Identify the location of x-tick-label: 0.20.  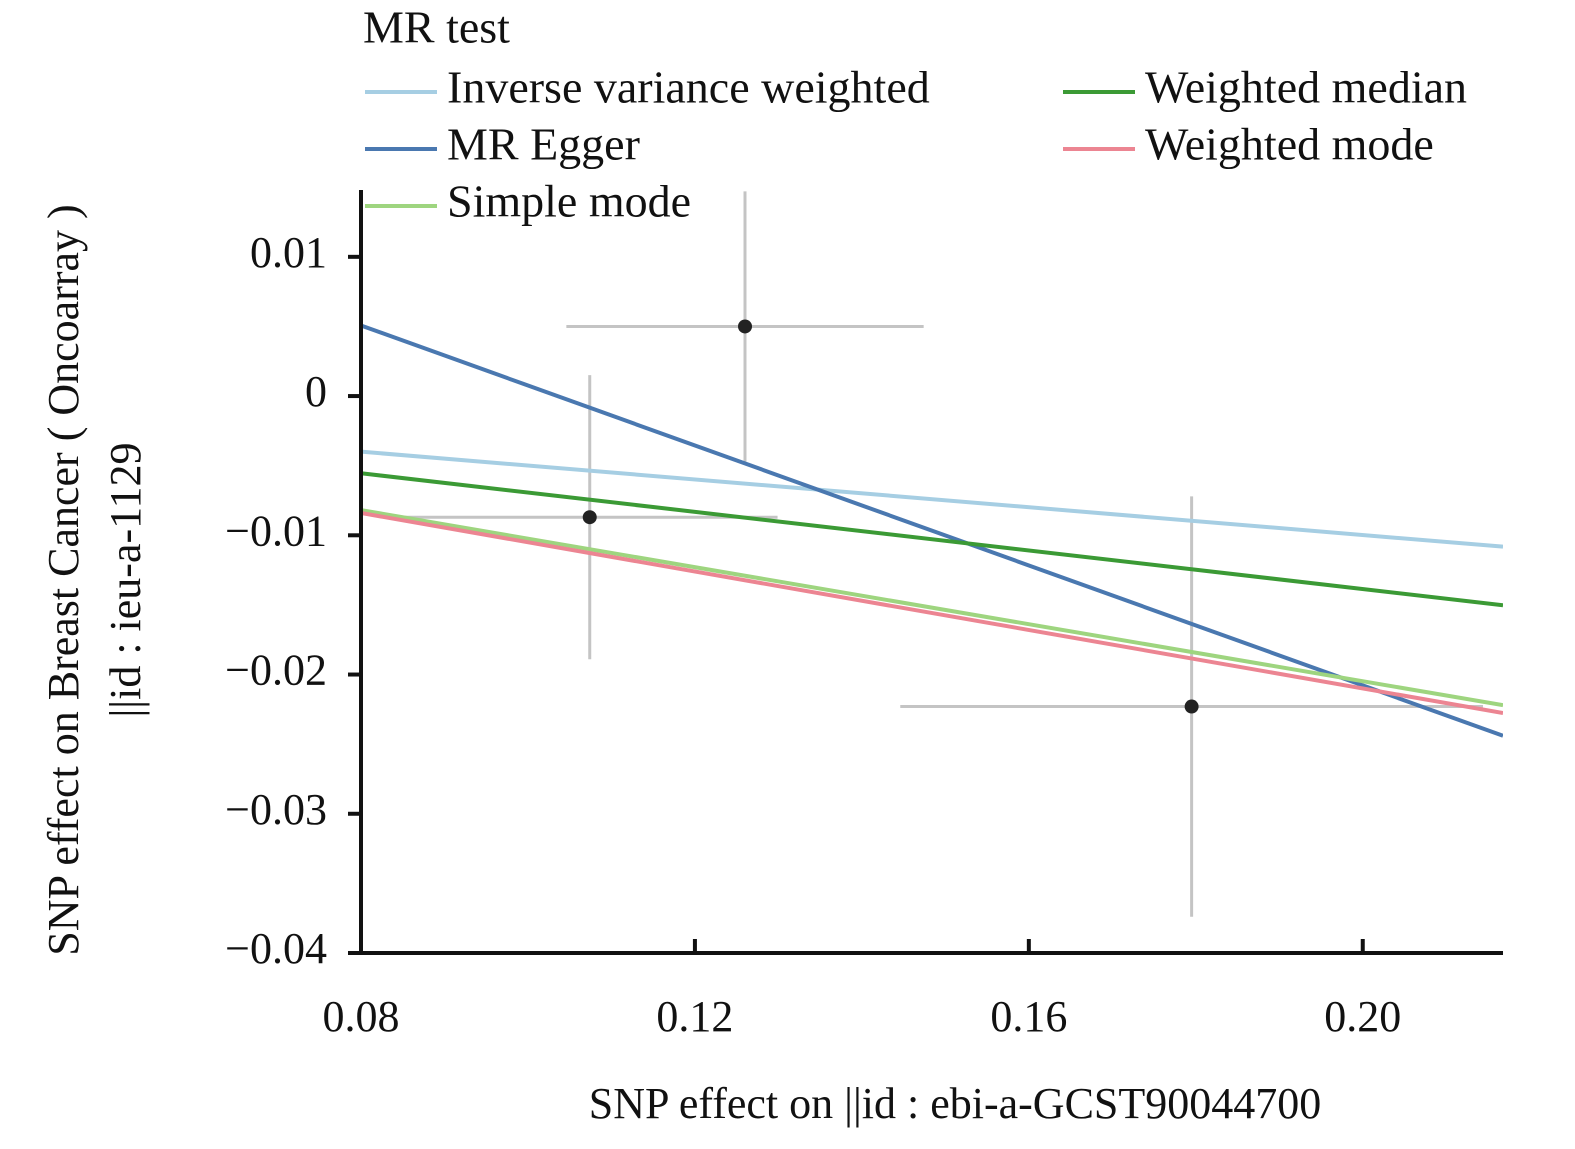
(1362, 1016).